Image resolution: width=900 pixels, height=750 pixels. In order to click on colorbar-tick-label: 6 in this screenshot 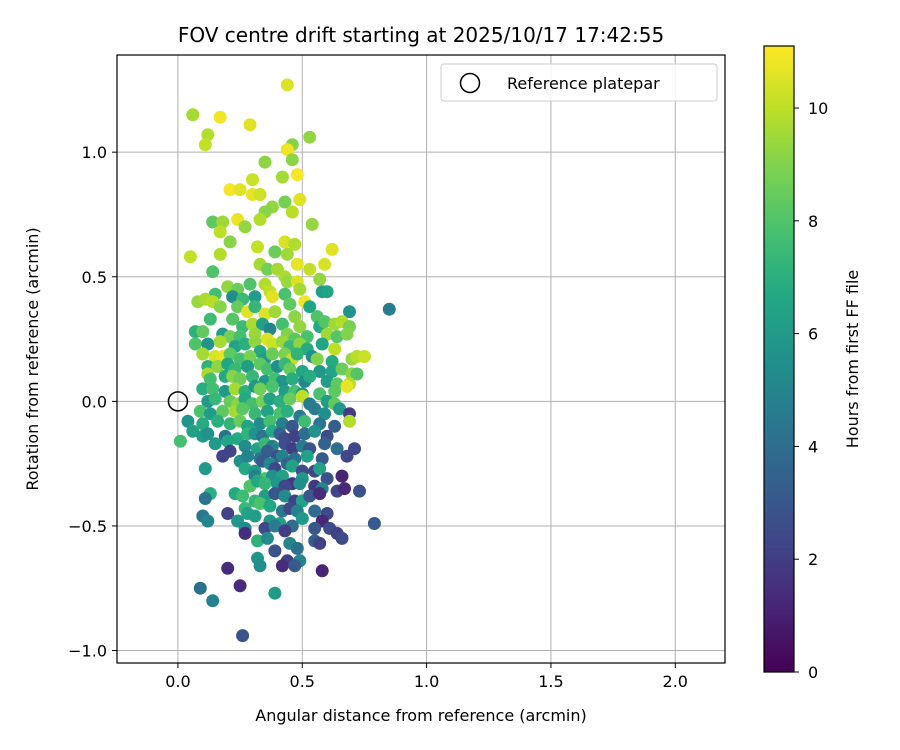, I will do `click(813, 334)`.